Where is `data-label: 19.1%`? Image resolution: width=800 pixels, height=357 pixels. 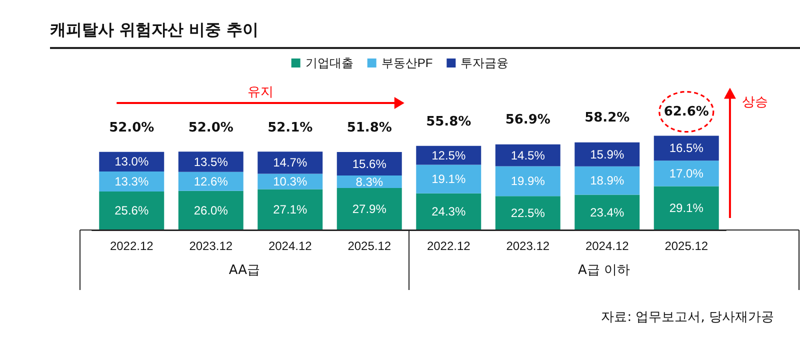 data-label: 19.1% is located at coordinates (449, 179).